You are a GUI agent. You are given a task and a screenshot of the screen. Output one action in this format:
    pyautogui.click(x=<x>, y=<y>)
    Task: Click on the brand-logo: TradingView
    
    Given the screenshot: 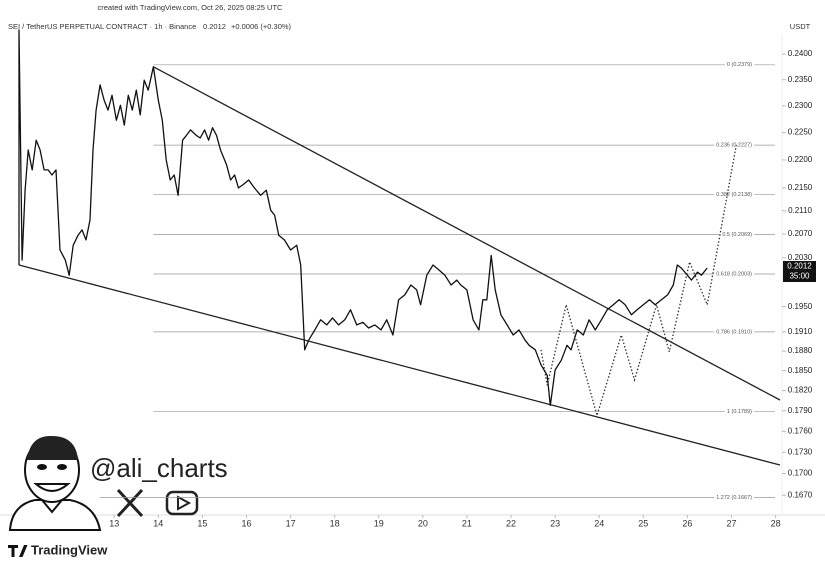 What is the action you would take?
    pyautogui.click(x=58, y=549)
    